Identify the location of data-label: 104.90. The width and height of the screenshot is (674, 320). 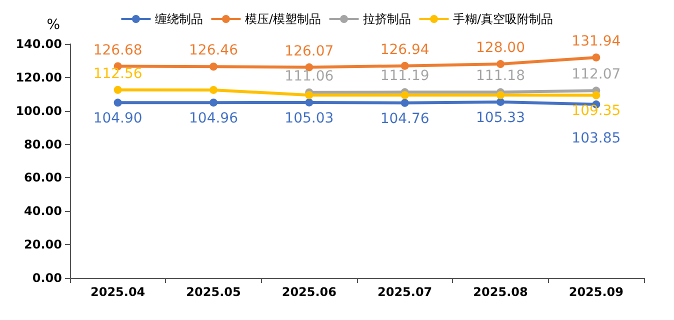
(117, 118).